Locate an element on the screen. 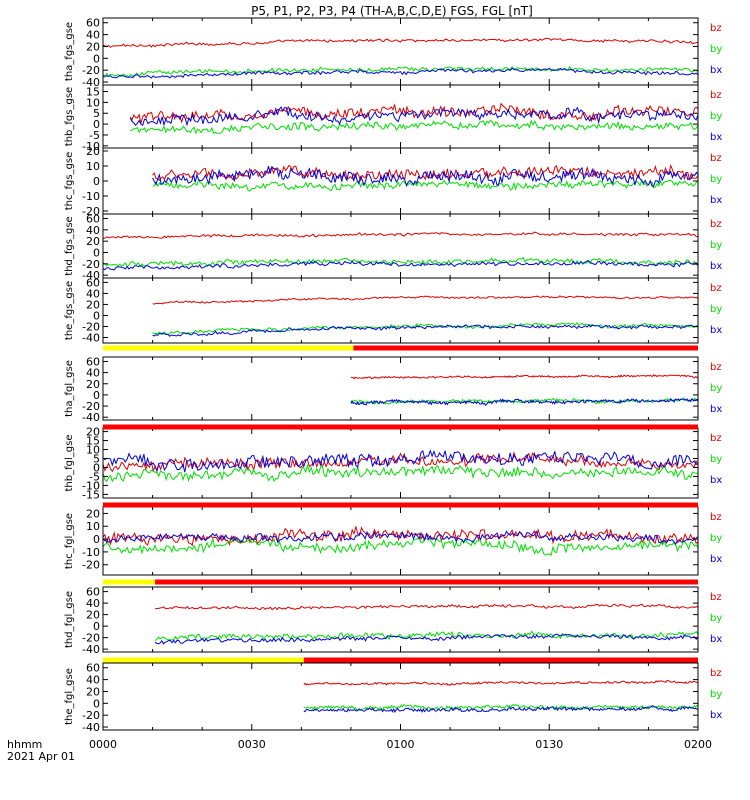  y-axis-label: tha_fgs_gse is located at coordinates (69, 51).